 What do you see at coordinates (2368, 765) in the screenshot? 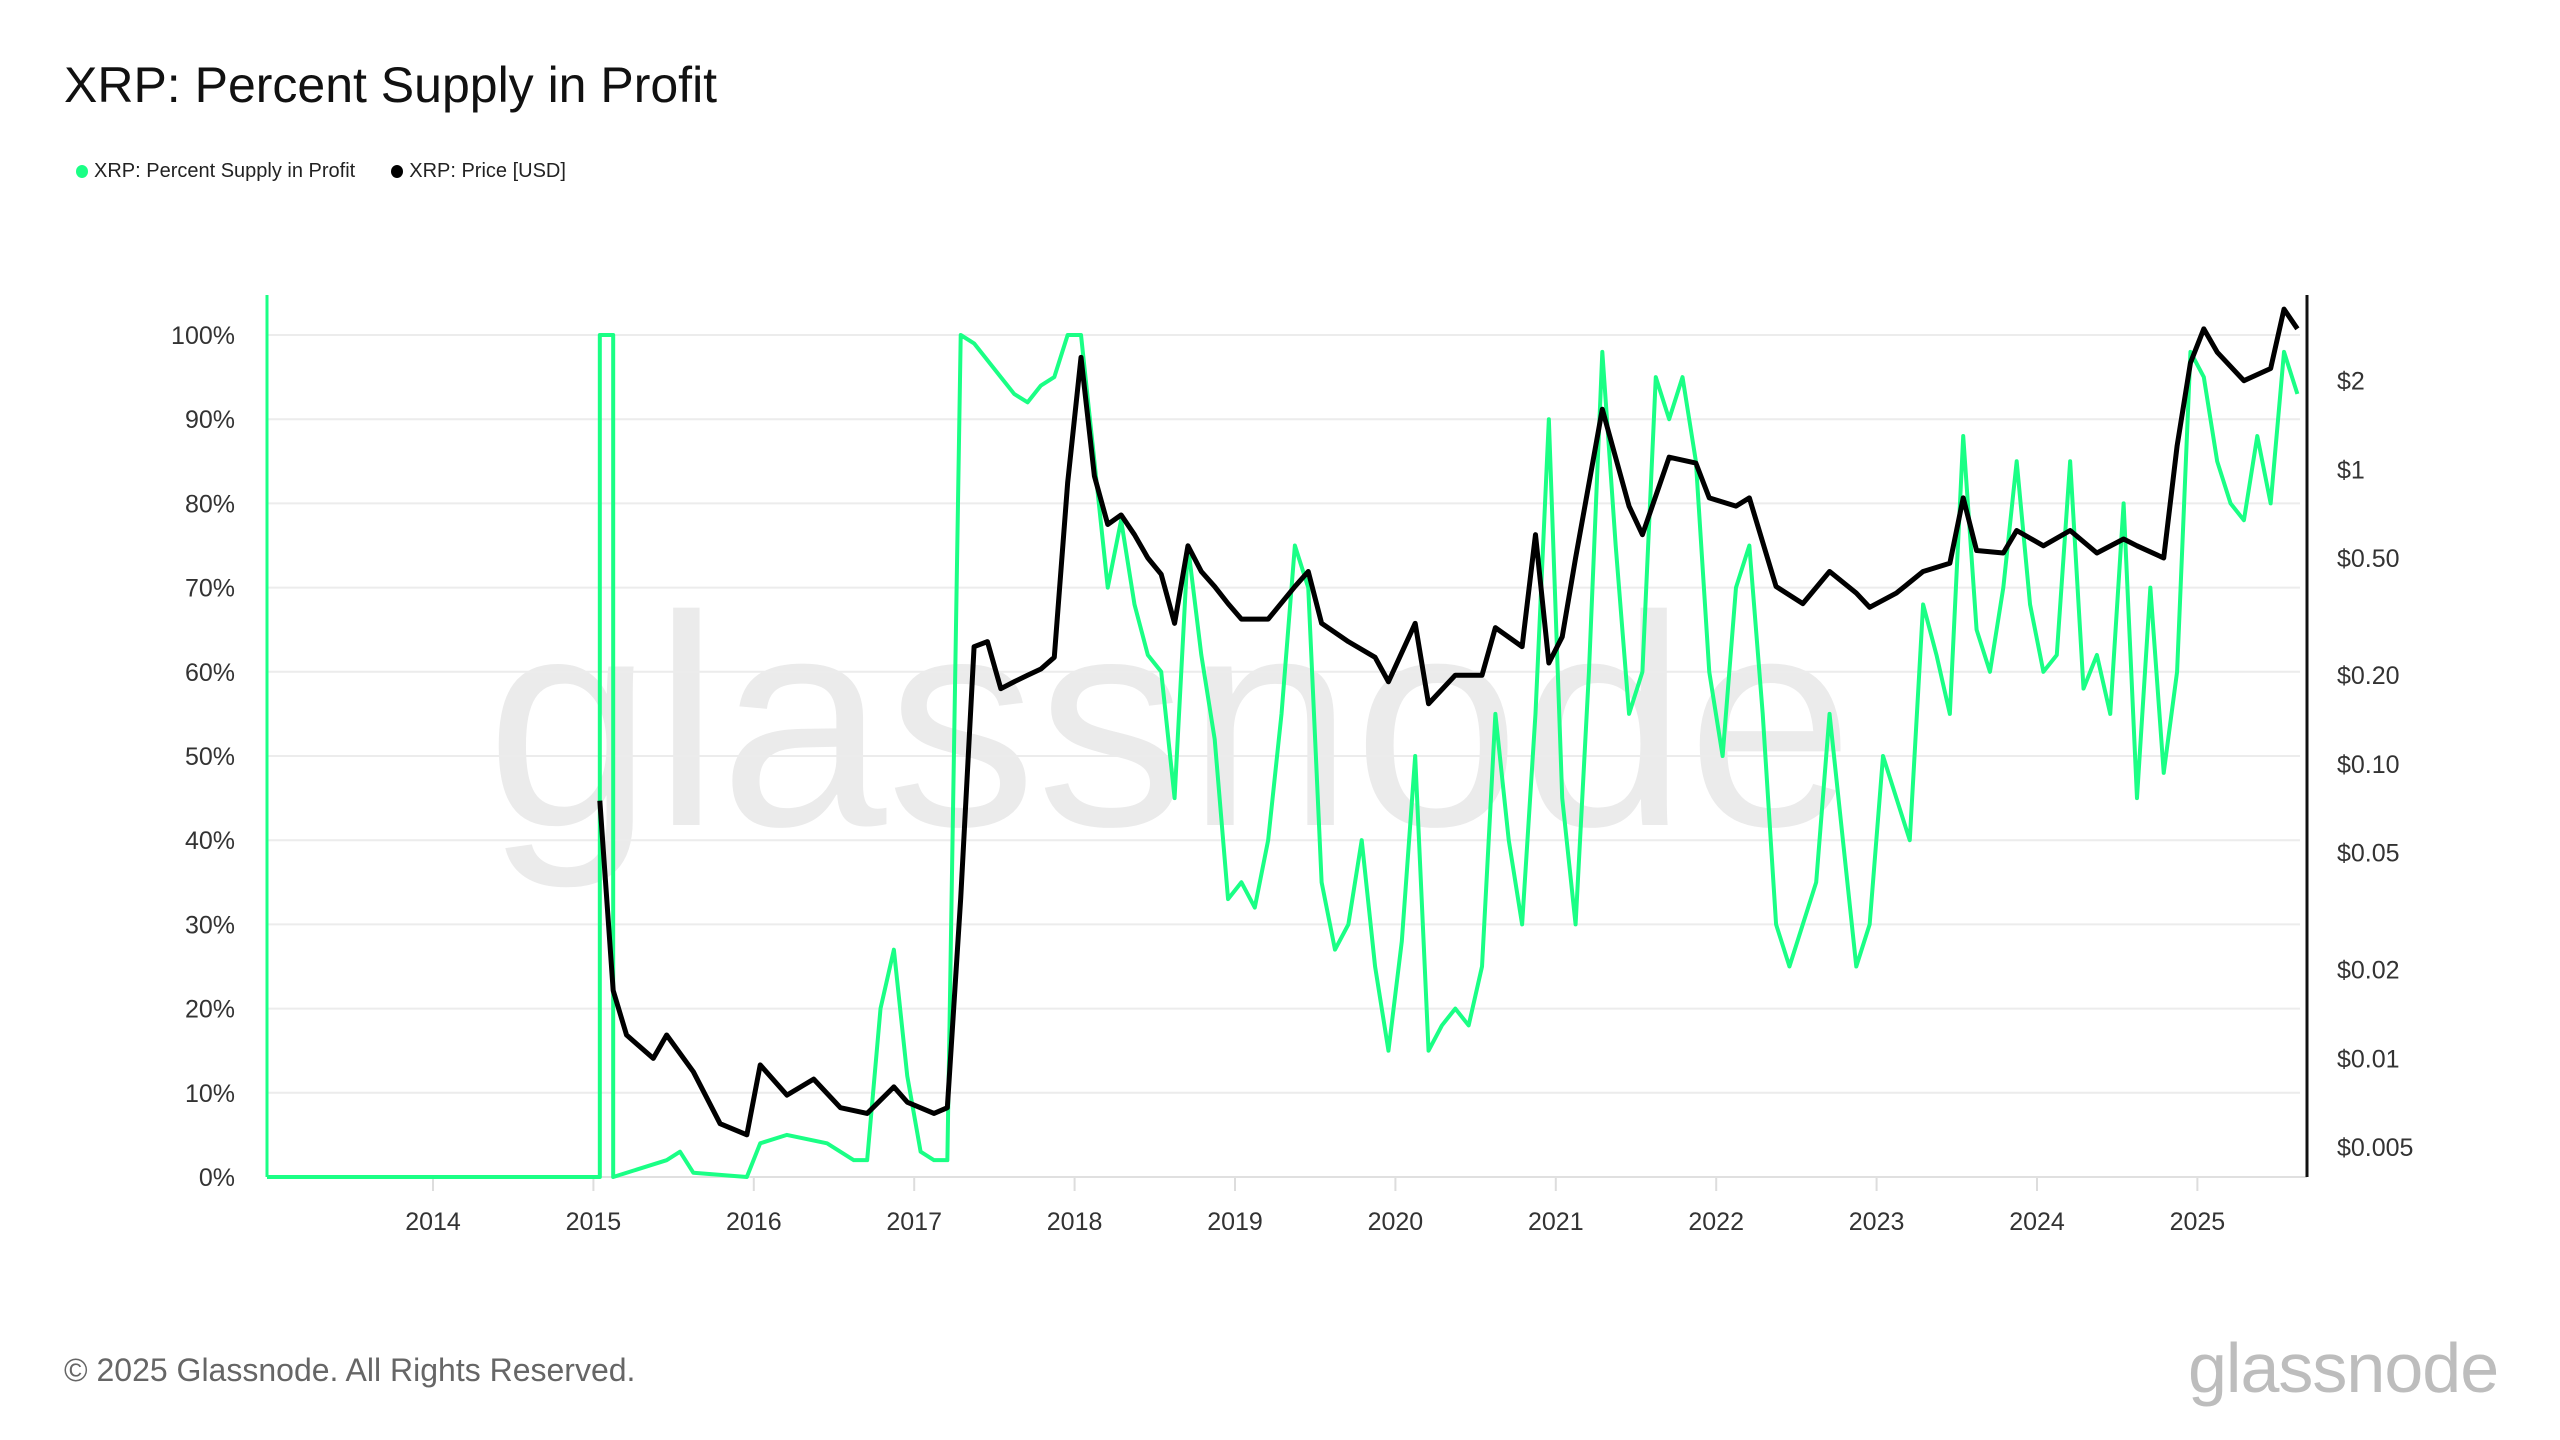
I see `y-right-tick-label: $0.10` at bounding box center [2368, 765].